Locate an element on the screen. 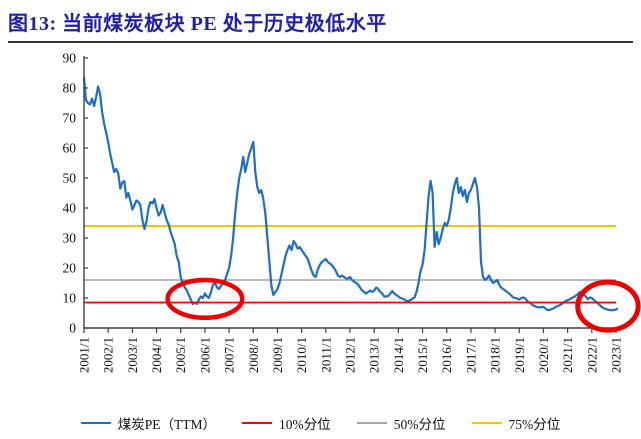 This screenshot has width=641, height=439. legend-label-p10: 10%分位 is located at coordinates (305, 424).